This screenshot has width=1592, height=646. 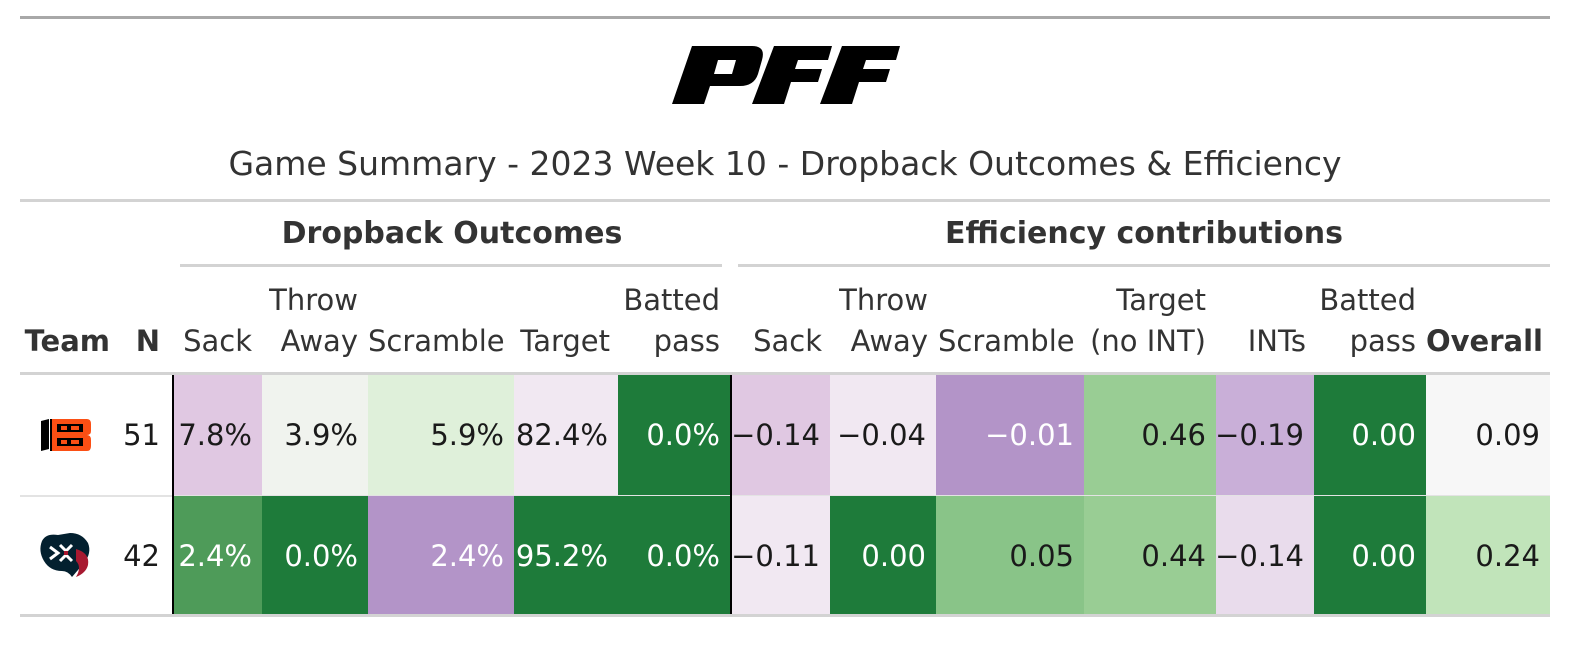 I want to click on col-header-eff-scramble: Scramble, so click(x=1006, y=341).